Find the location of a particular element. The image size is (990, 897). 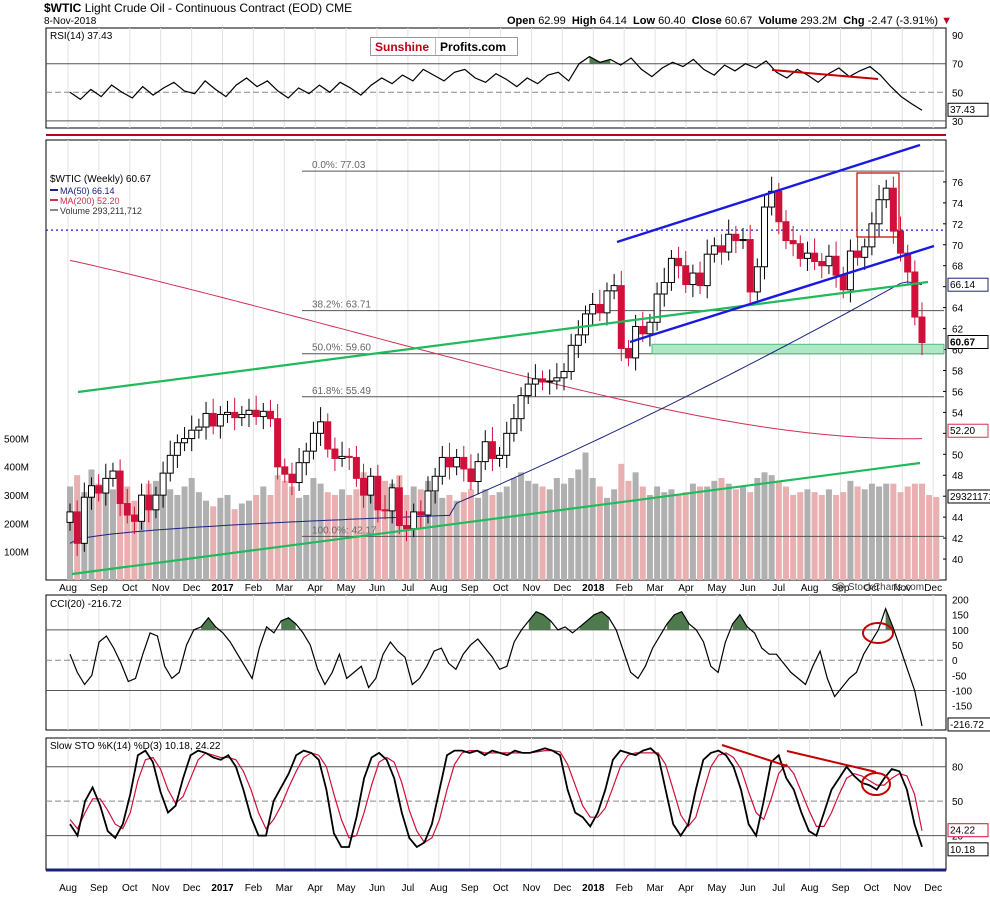

ma50-value-label-box is located at coordinates (968, 284).